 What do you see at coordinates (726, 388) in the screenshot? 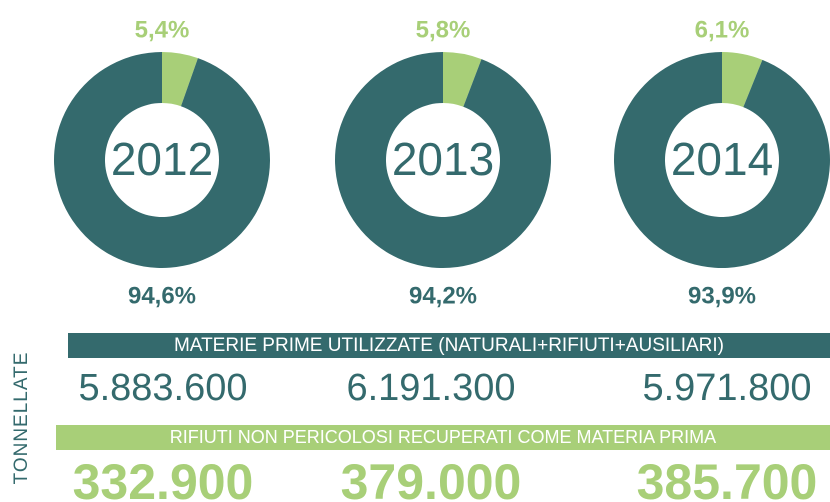
I see `row-value: 5.971.800` at bounding box center [726, 388].